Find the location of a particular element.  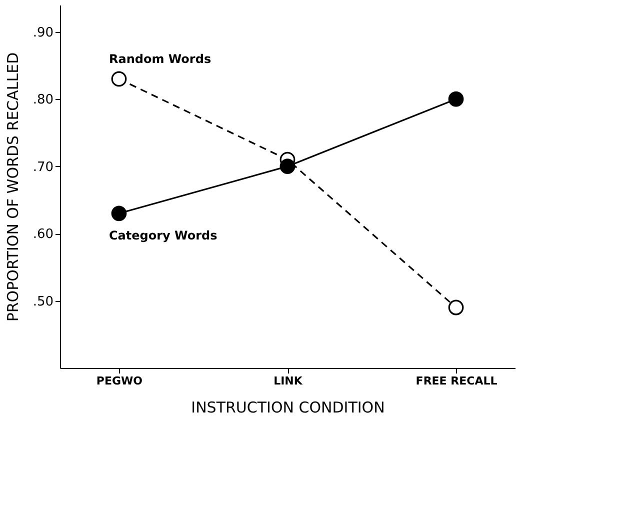

x-tick-label: FREE RECALL is located at coordinates (457, 381).